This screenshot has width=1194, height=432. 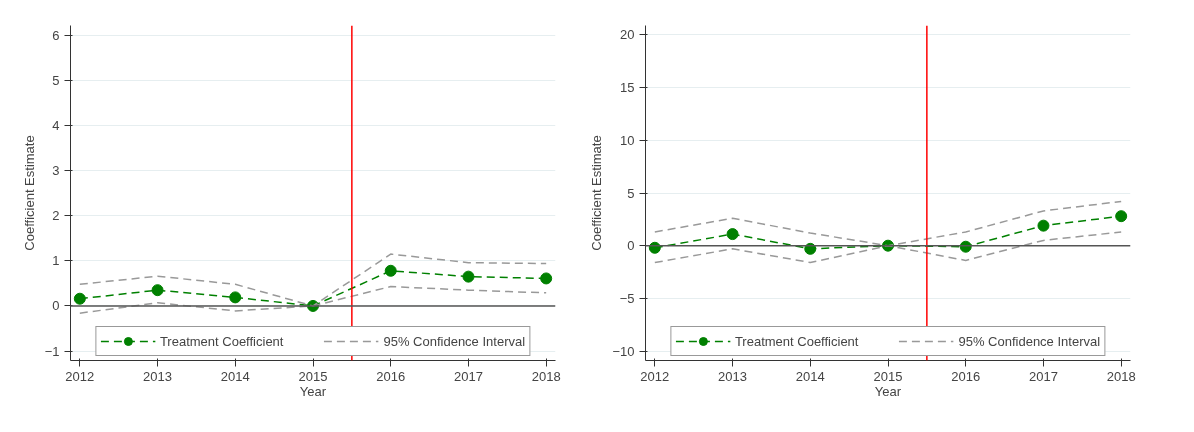 I want to click on y-tick-label: 4, so click(x=56, y=126).